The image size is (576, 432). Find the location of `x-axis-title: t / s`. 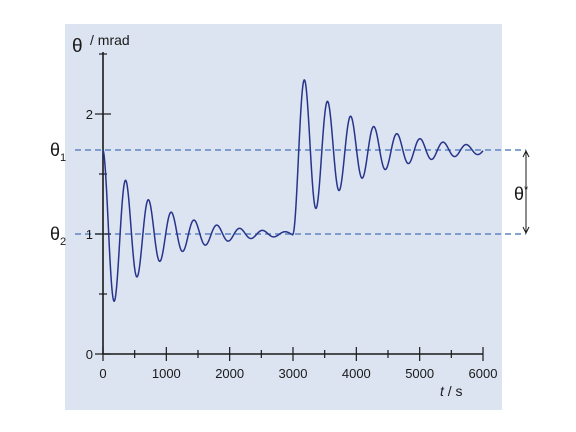

x-axis-title: t / s is located at coordinates (451, 391).